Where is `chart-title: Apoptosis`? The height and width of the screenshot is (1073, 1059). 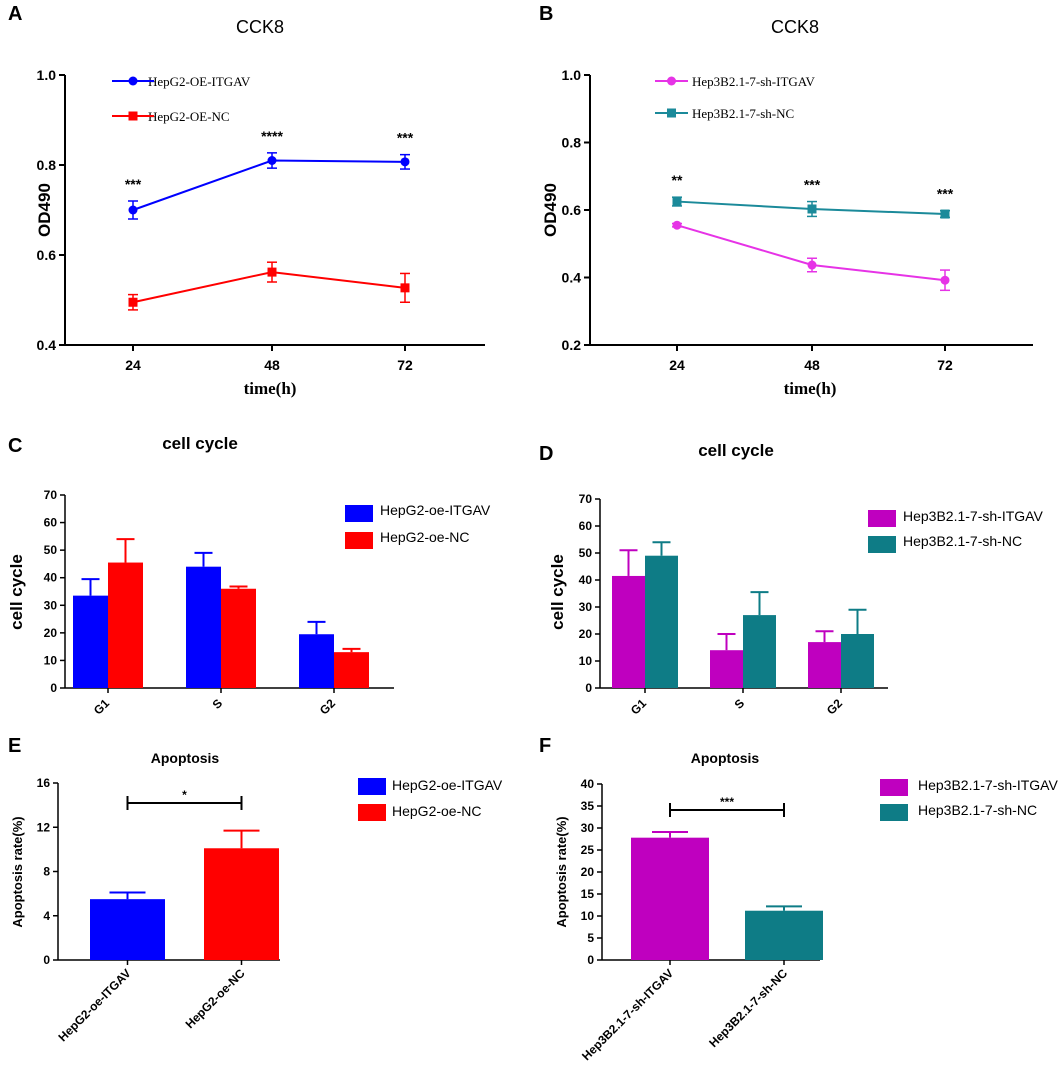
chart-title: Apoptosis is located at coordinates (185, 758).